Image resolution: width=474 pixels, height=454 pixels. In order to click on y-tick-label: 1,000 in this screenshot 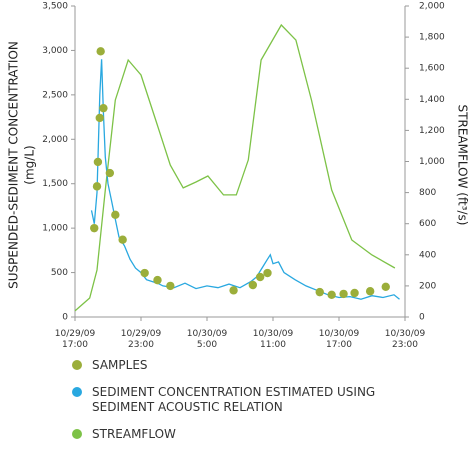, I will do `click(55, 229)`.